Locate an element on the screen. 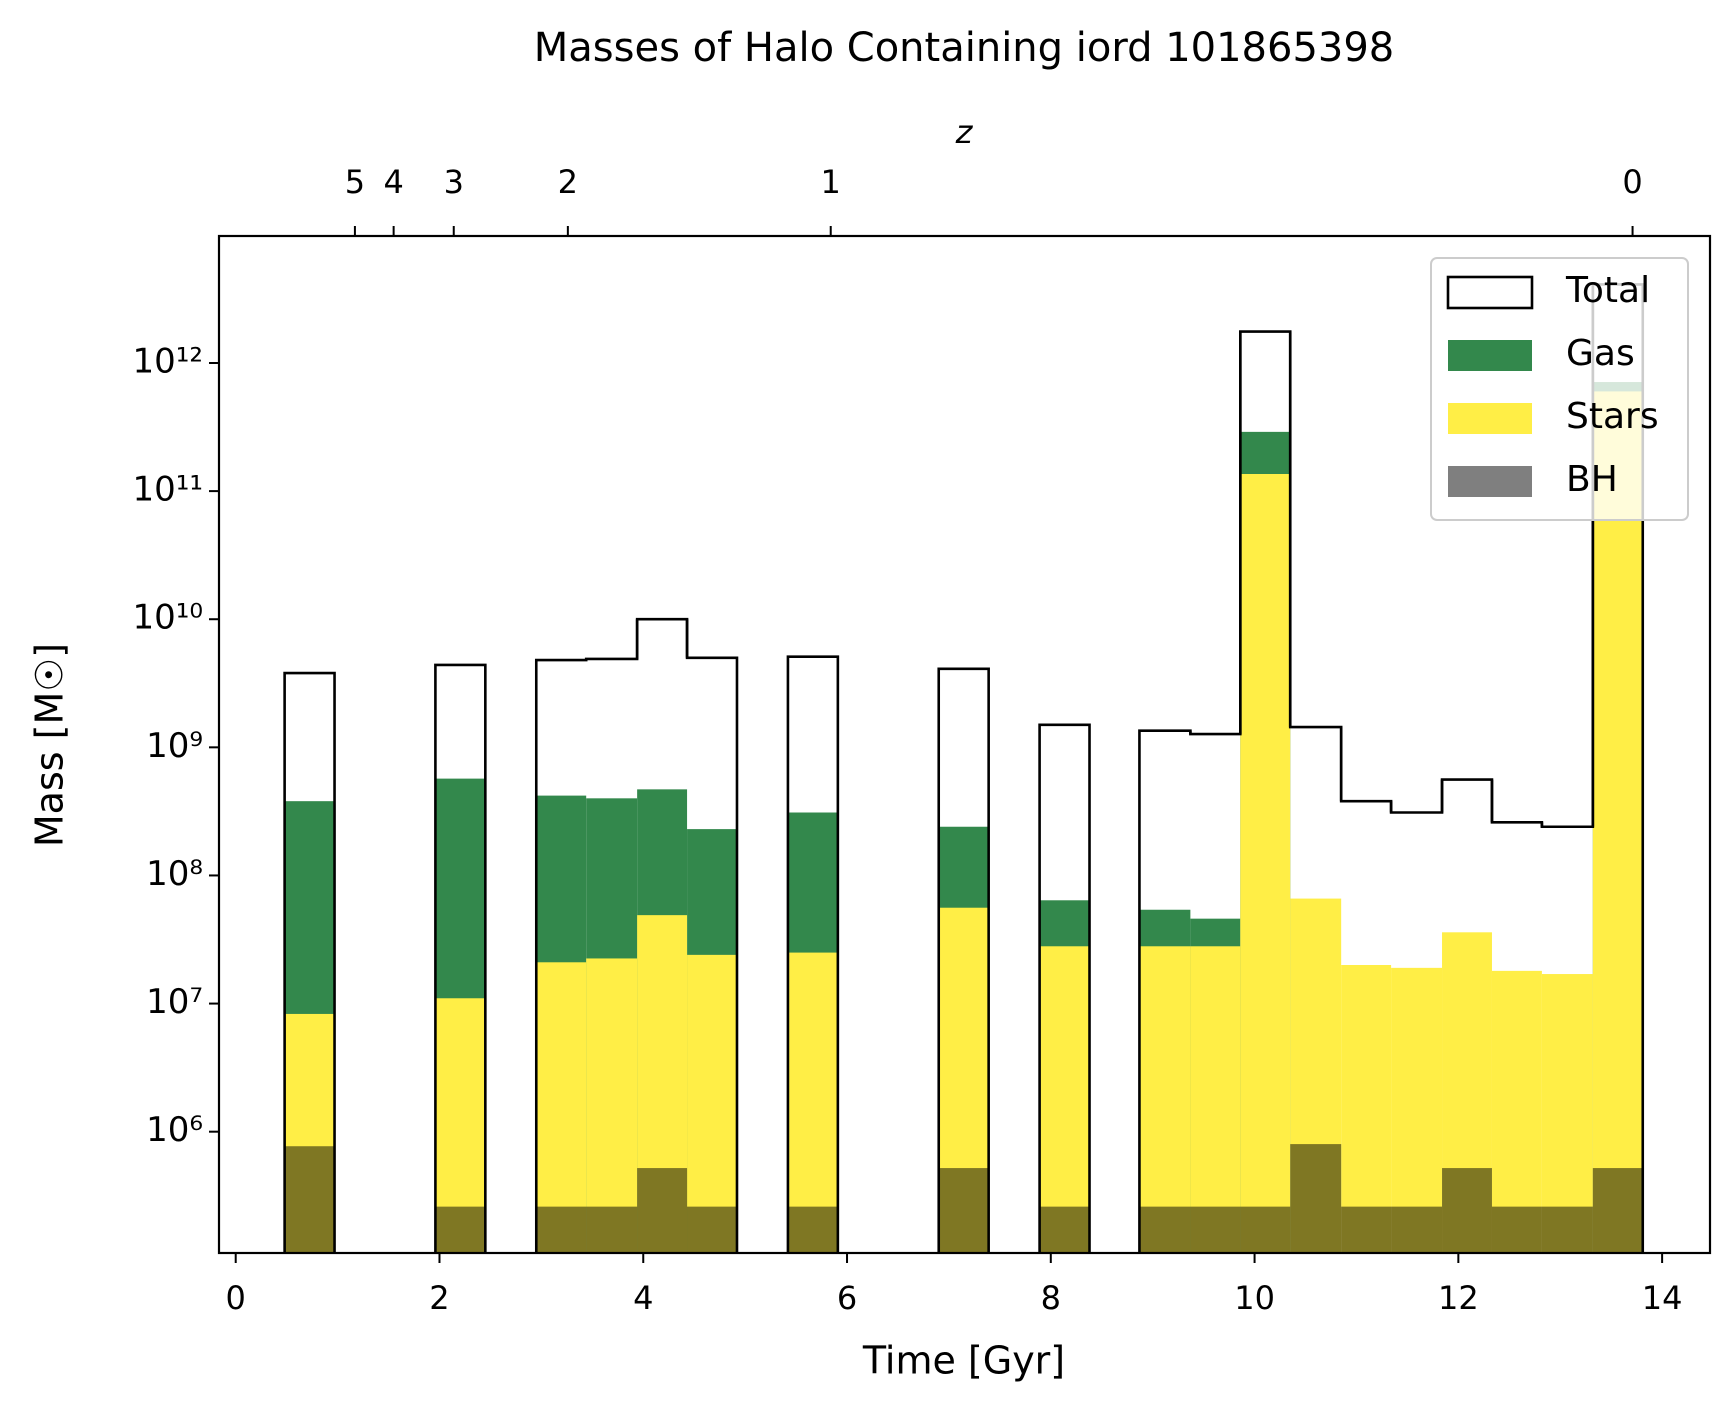 The width and height of the screenshot is (1735, 1414). x-tick-label: 10 is located at coordinates (1254, 1298).